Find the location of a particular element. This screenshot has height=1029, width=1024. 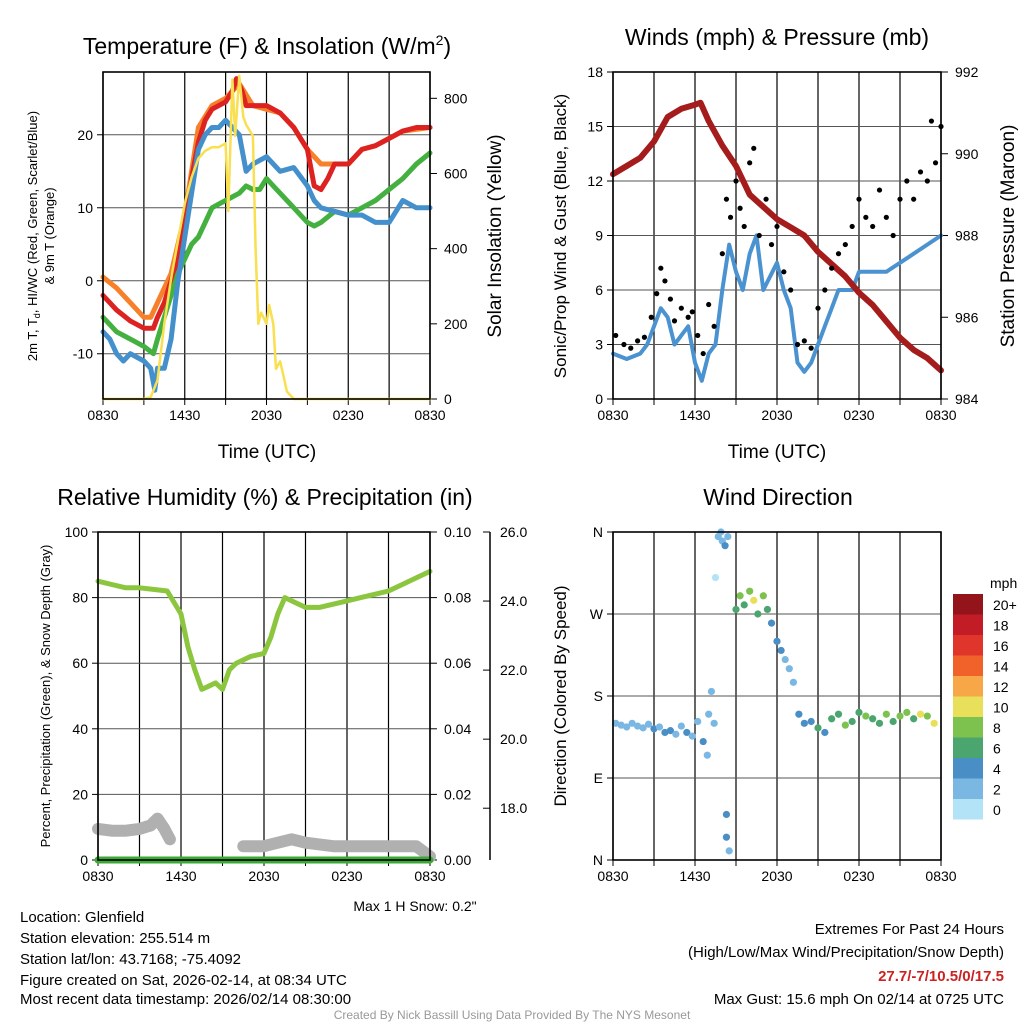

legend-label: 14 is located at coordinates (1001, 667).